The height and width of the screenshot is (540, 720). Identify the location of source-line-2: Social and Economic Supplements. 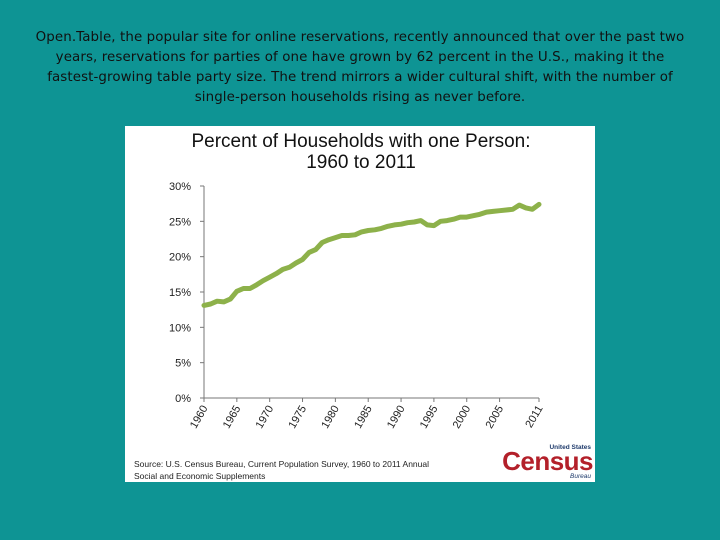
(199, 476).